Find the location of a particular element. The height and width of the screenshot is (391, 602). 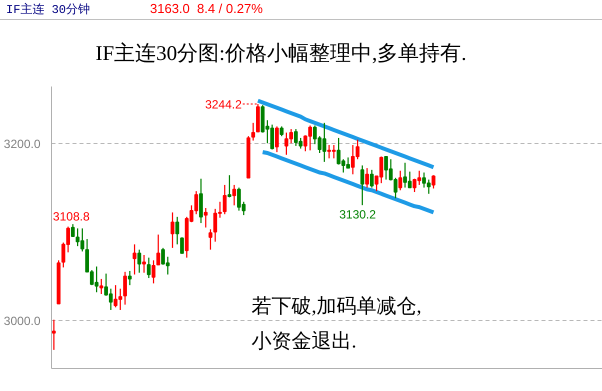

annotation: 若下破,加码单减仓, 小资金退出. is located at coordinates (337, 324).